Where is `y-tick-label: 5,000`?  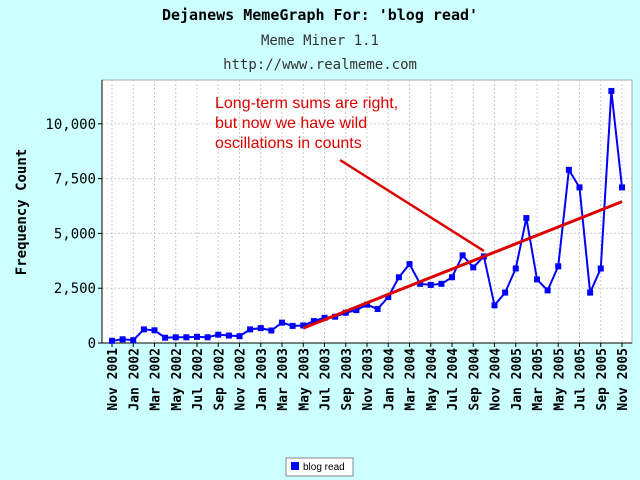
y-tick-label: 5,000 is located at coordinates (75, 234).